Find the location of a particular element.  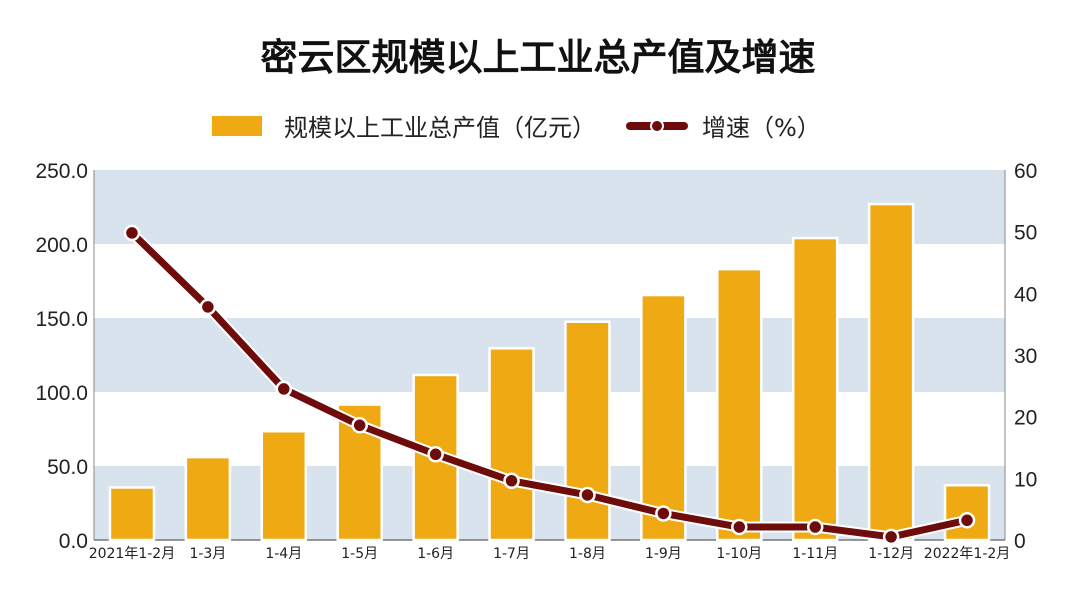

x-tick-label: 2021年1-2月 is located at coordinates (132, 554).